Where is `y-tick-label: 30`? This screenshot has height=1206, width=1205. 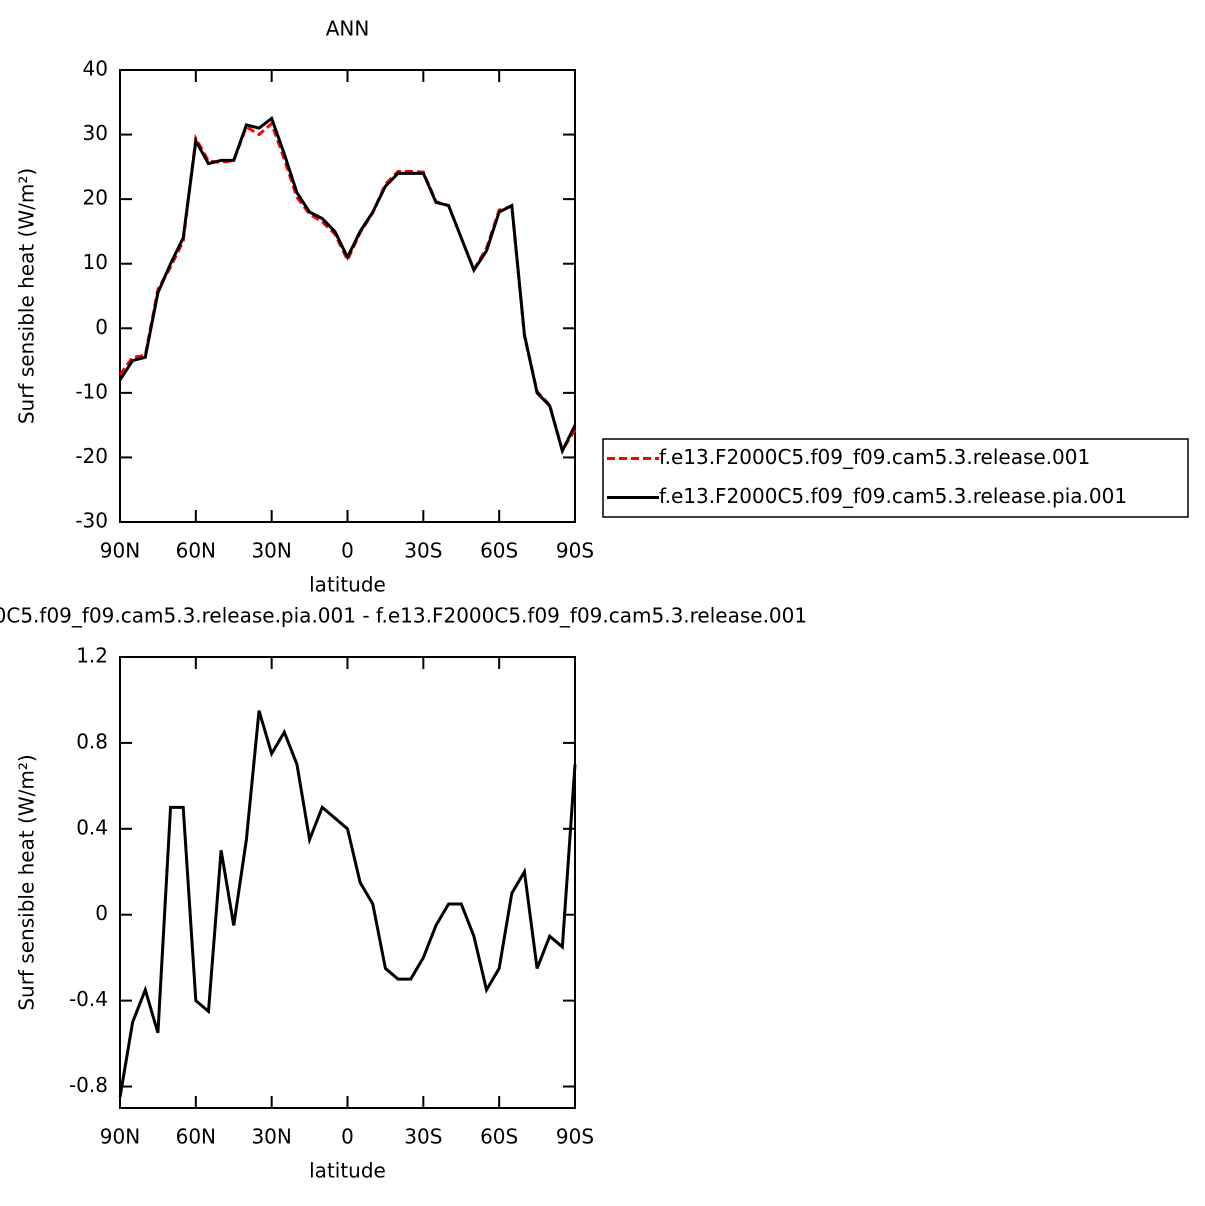
y-tick-label: 30 is located at coordinates (95, 133).